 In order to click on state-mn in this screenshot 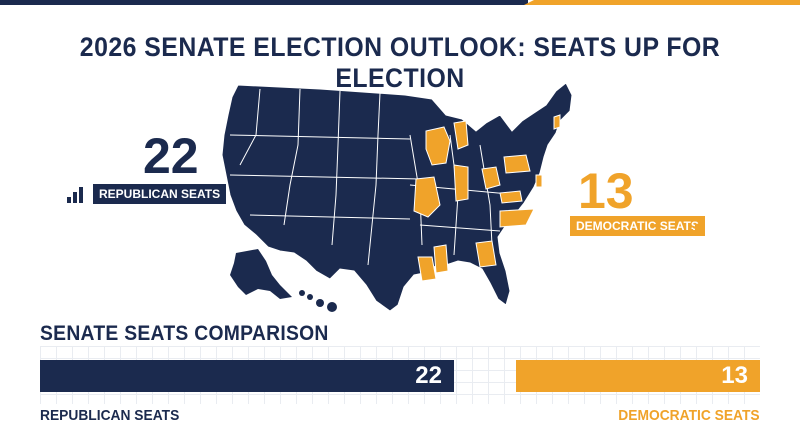, I will do `click(438, 146)`.